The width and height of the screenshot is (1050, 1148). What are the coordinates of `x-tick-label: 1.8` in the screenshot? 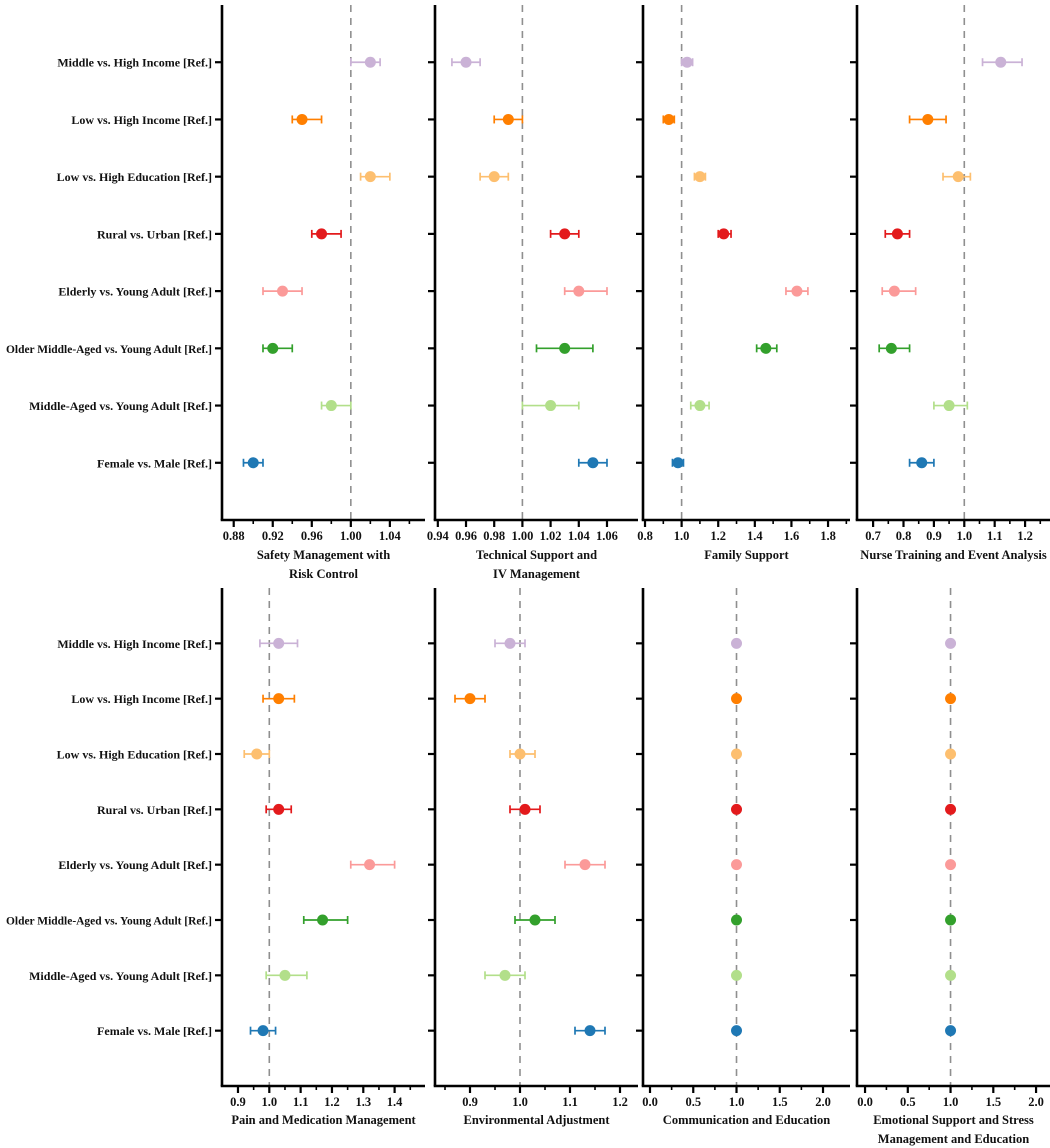 It's located at (828, 536).